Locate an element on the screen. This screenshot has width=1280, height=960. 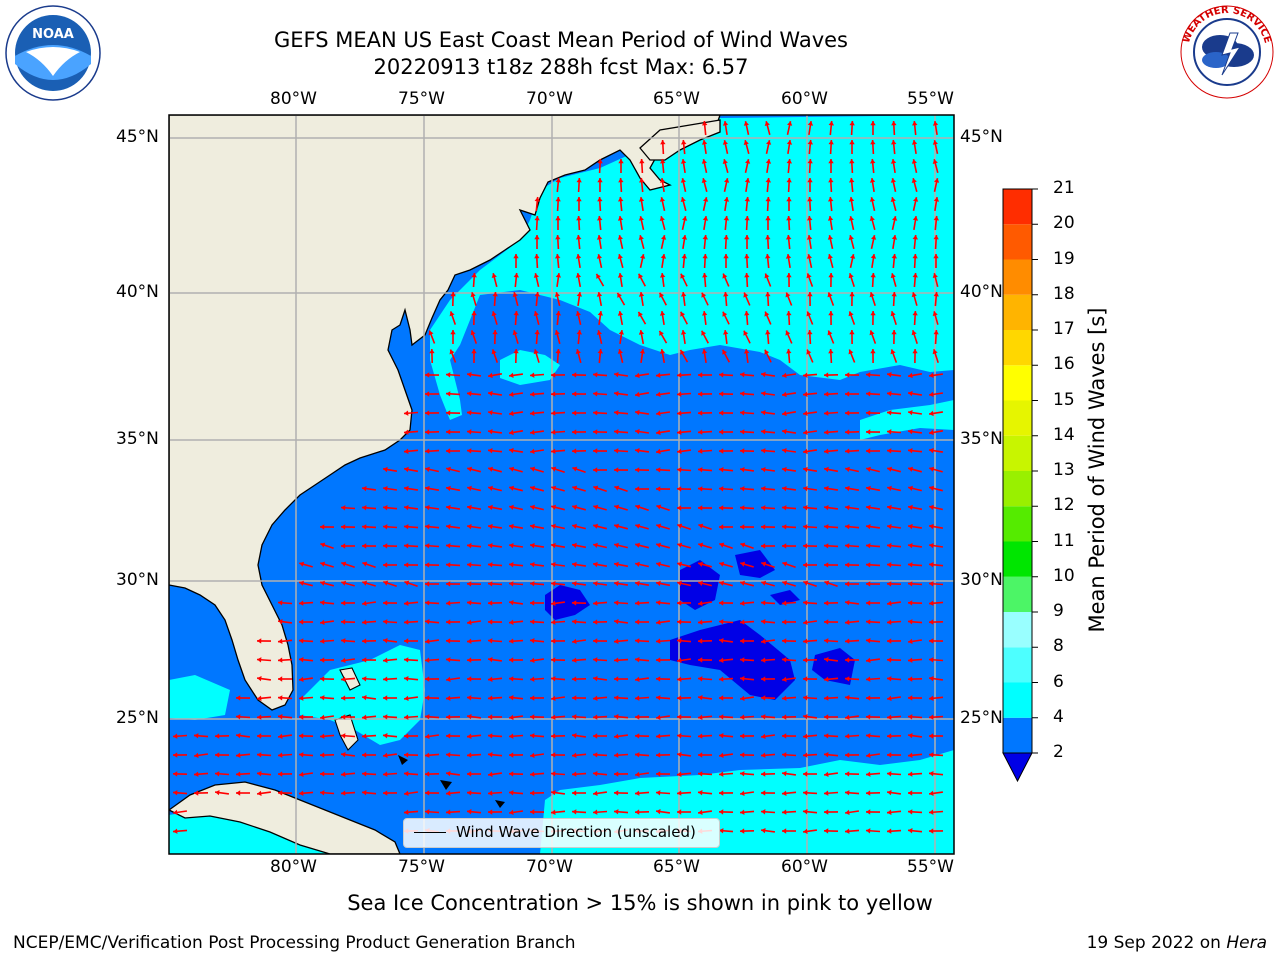
lat-label-right-40n: 40°N is located at coordinates (981, 292).